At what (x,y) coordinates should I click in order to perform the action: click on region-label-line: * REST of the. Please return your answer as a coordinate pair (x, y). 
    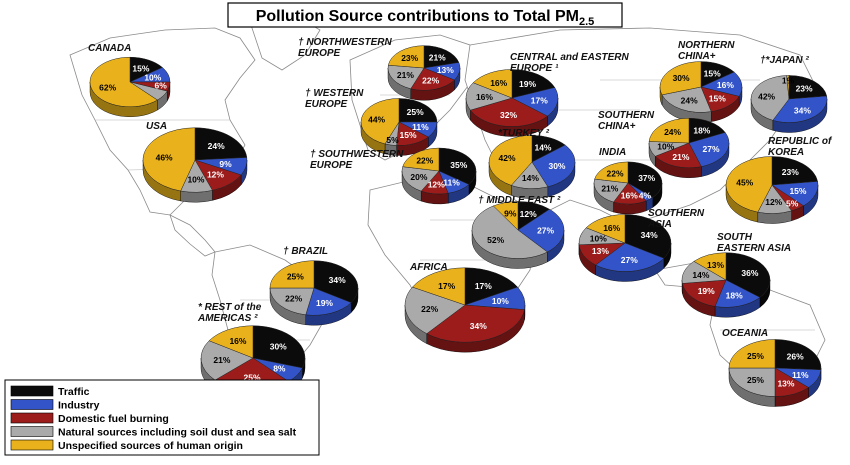
    Looking at the image, I should click on (230, 307).